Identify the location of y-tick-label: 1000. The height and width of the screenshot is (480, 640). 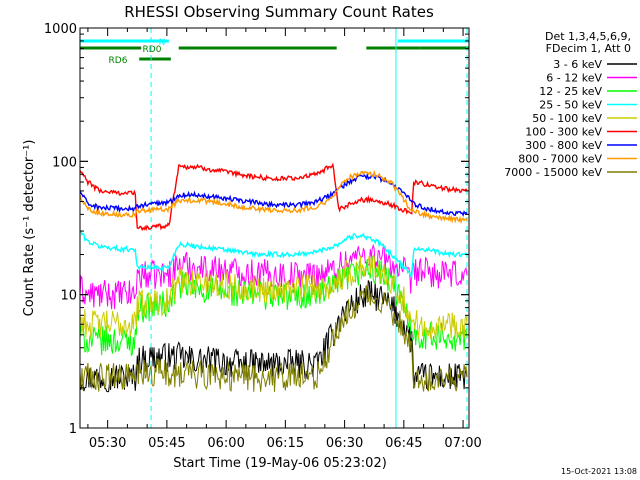
(60, 29).